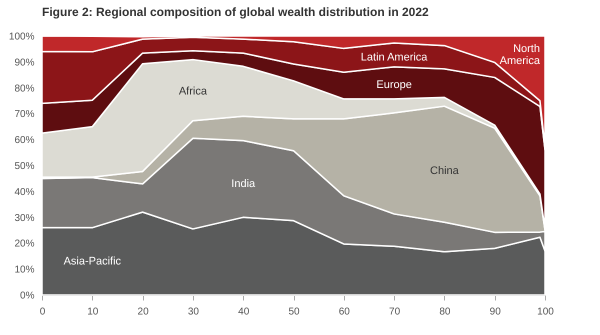 The height and width of the screenshot is (335, 600). What do you see at coordinates (545, 312) in the screenshot?
I see `x-tick-label: 100` at bounding box center [545, 312].